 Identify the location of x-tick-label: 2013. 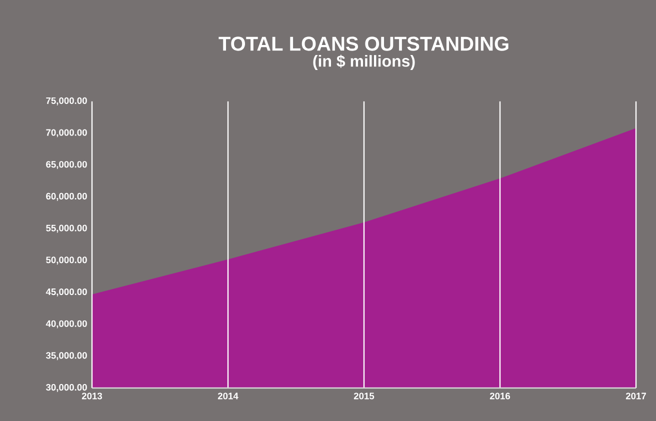
(92, 396).